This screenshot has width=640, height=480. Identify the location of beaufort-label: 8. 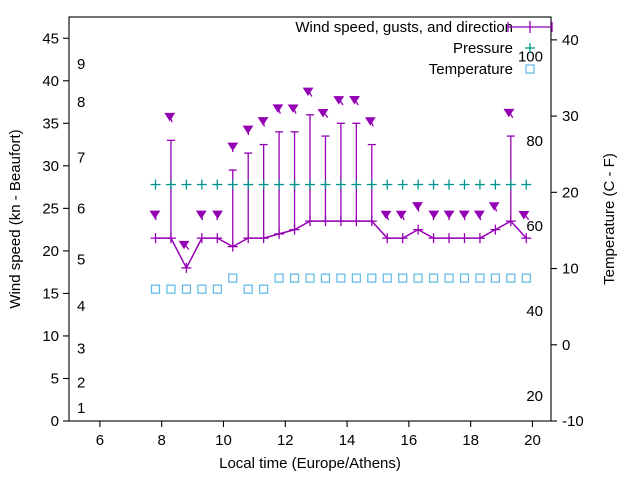
(81, 102).